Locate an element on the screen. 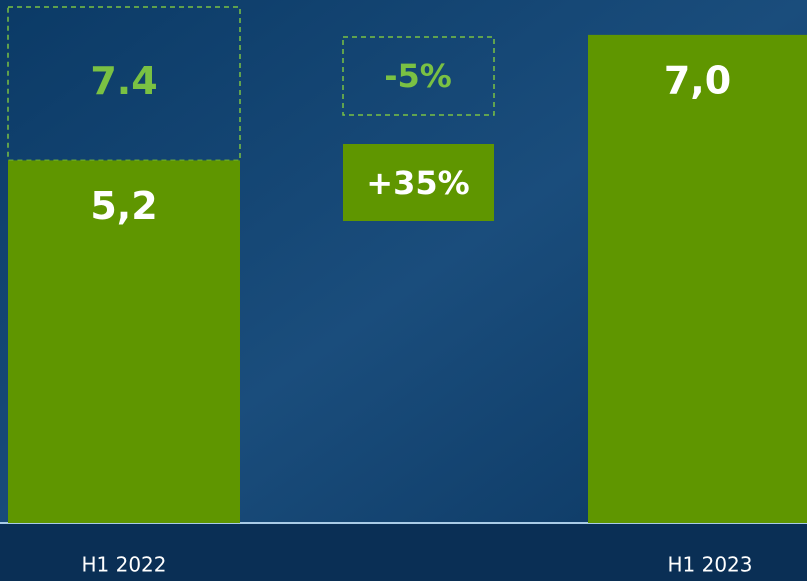  reference-label: 7.4 is located at coordinates (123, 81).